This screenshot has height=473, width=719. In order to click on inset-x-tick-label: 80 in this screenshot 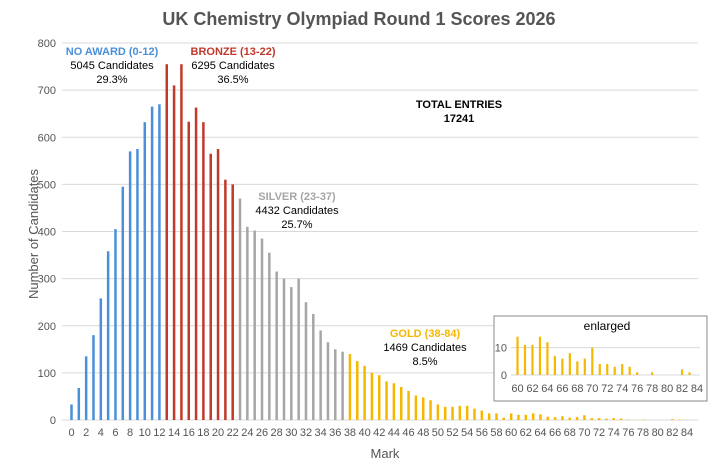, I will do `click(667, 389)`.